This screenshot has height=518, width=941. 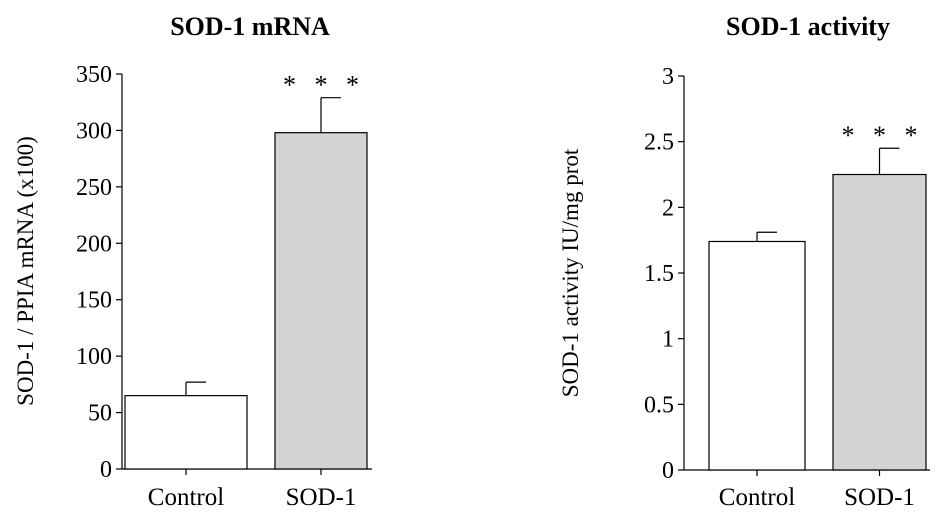 I want to click on y-tick-label: 300, so click(x=94, y=131).